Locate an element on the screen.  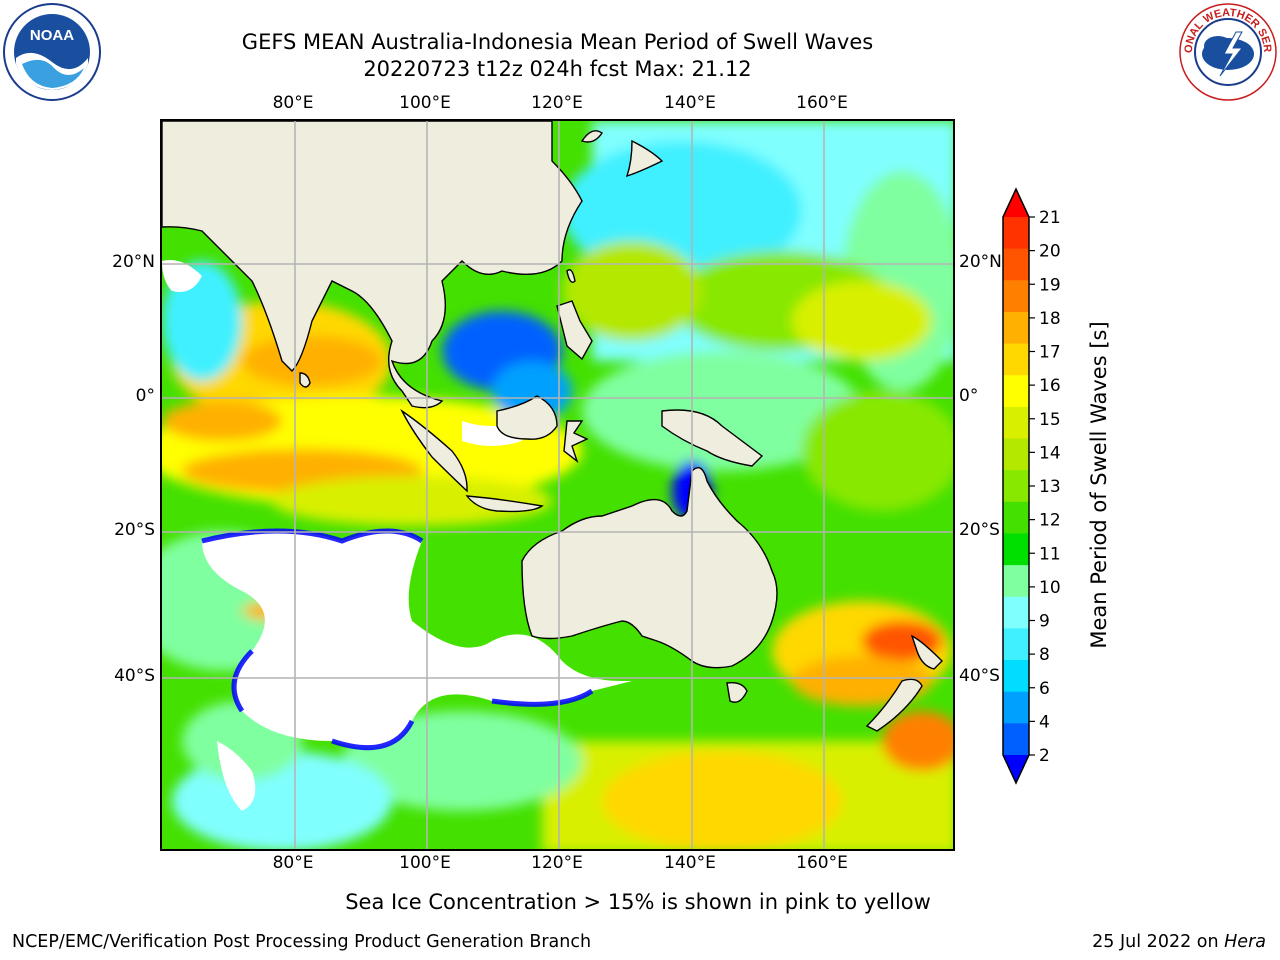
lat-label-right-20s: 20°S is located at coordinates (979, 530).